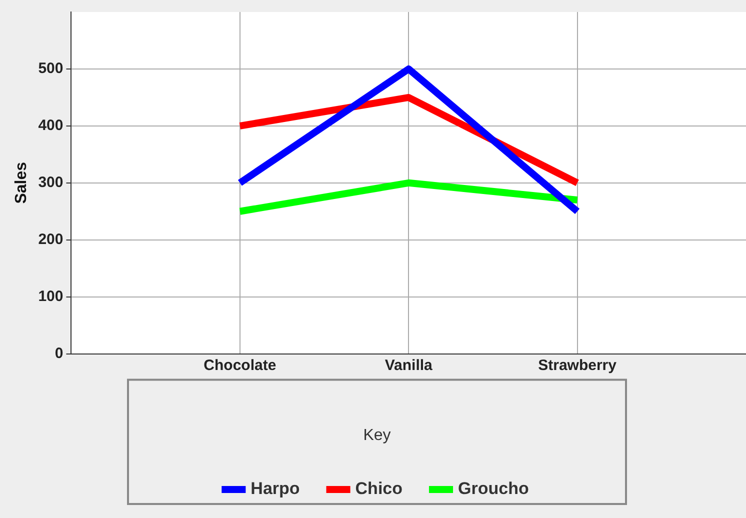 This screenshot has height=518, width=746. What do you see at coordinates (578, 365) in the screenshot?
I see `x-tick-label: Strawberry` at bounding box center [578, 365].